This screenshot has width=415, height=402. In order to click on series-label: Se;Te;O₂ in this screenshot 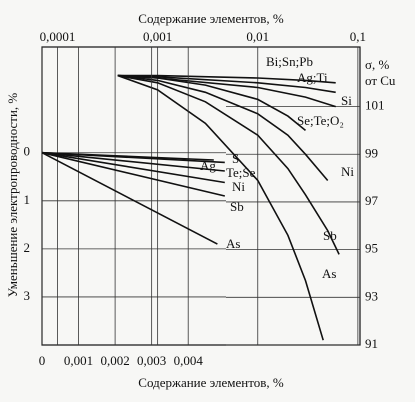, I will do `click(320, 120)`.